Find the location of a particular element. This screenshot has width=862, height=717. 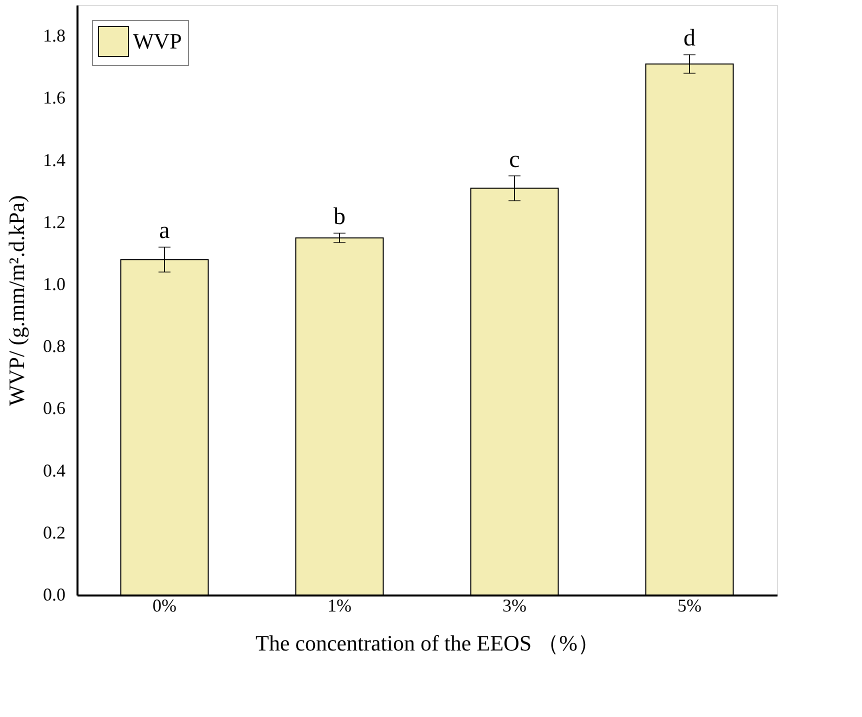

annotation: c is located at coordinates (514, 159).